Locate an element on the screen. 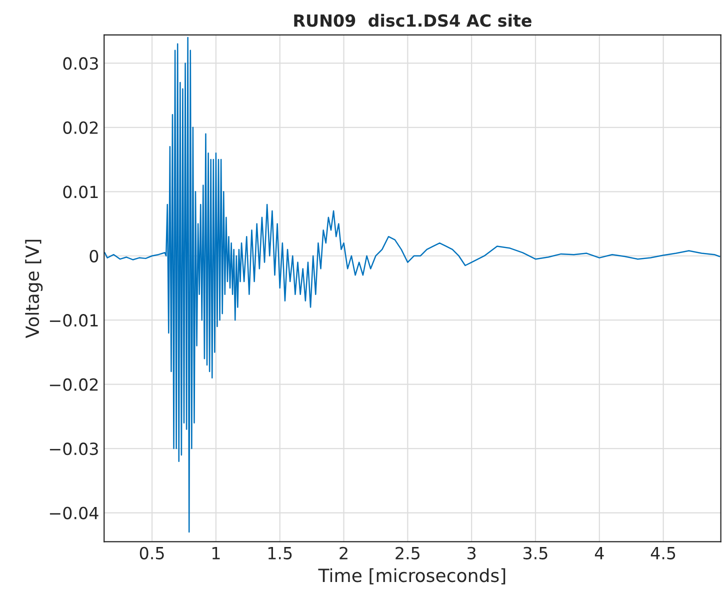 This screenshot has width=723, height=592. x-tick-label: 2.5 is located at coordinates (408, 553).